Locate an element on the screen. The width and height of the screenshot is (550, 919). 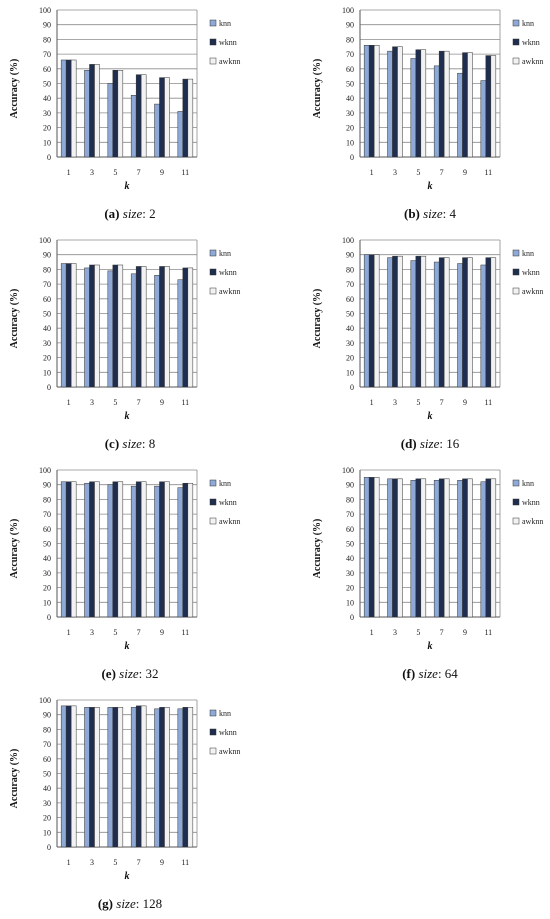
caption-letter: (f) is located at coordinates (409, 673).